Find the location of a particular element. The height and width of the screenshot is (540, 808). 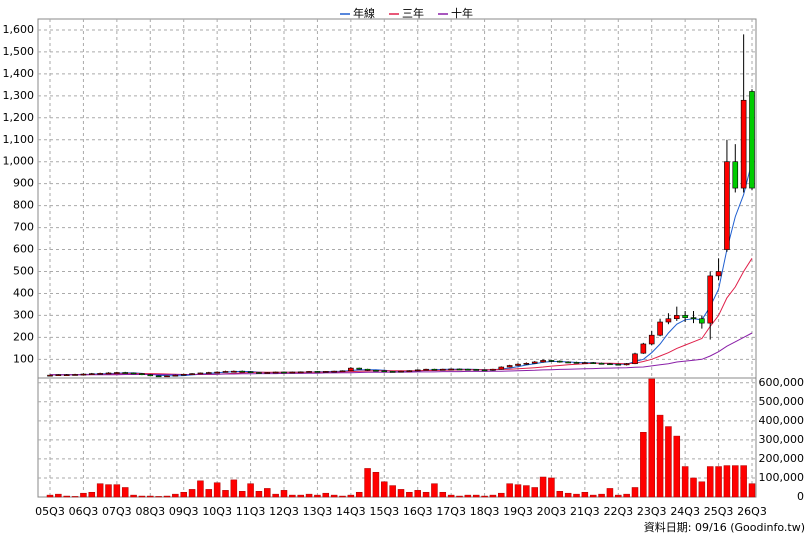

y-tick-label: 700 is located at coordinates (23, 227).